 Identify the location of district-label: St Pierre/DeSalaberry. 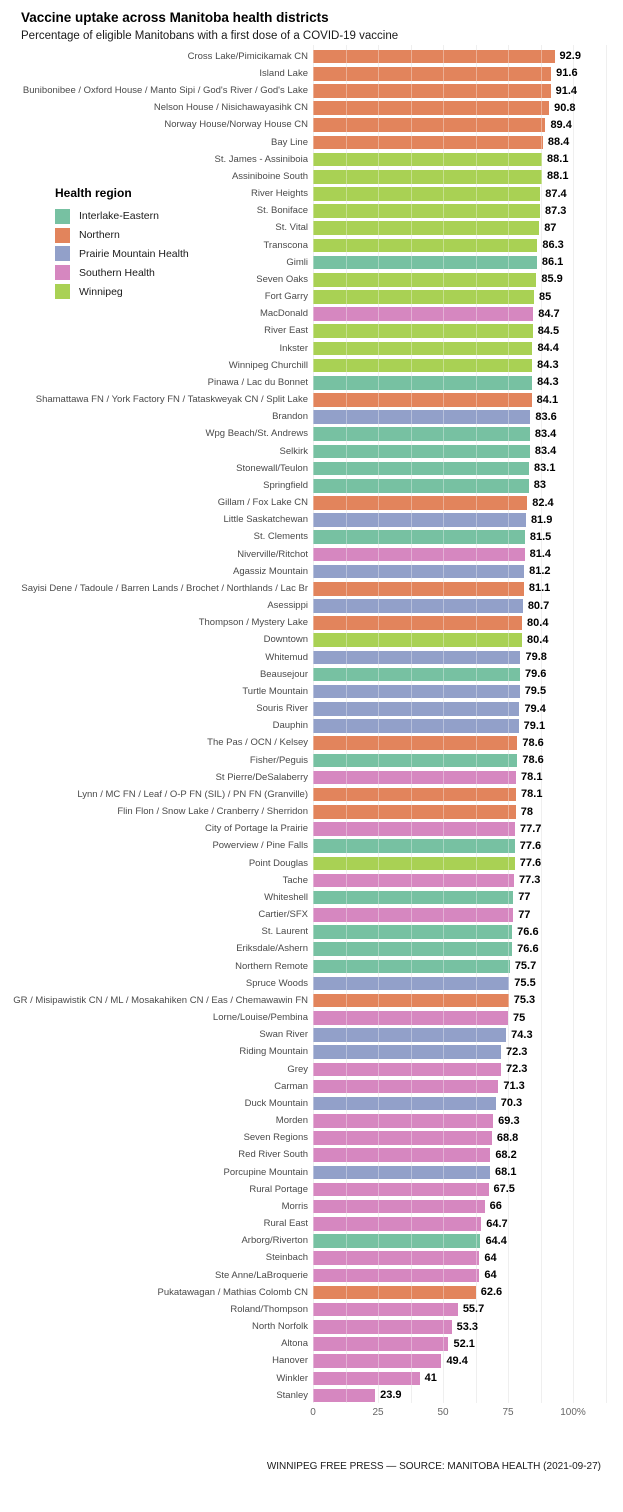
(261, 777).